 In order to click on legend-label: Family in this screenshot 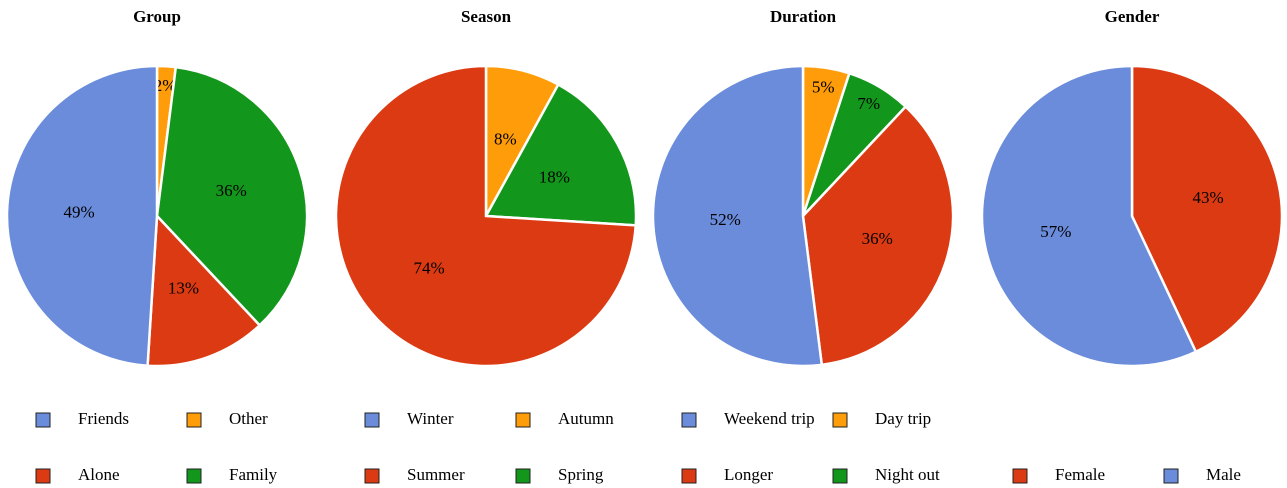, I will do `click(253, 474)`.